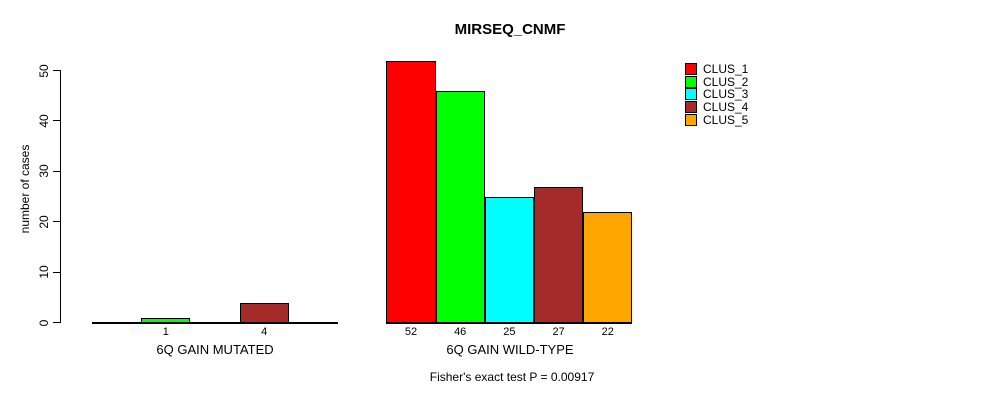 Image resolution: width=990 pixels, height=400 pixels. I want to click on bar-value-label: 25, so click(509, 332).